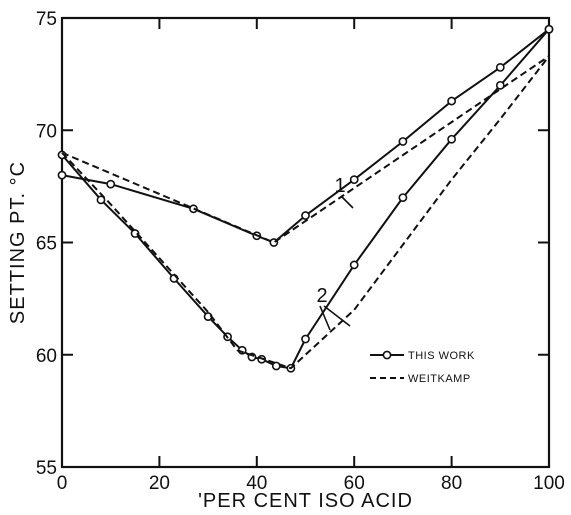 This screenshot has width=571, height=515. Describe the element at coordinates (422, 367) in the screenshot. I see `legend: THIS WORK WEITKAMP` at that location.